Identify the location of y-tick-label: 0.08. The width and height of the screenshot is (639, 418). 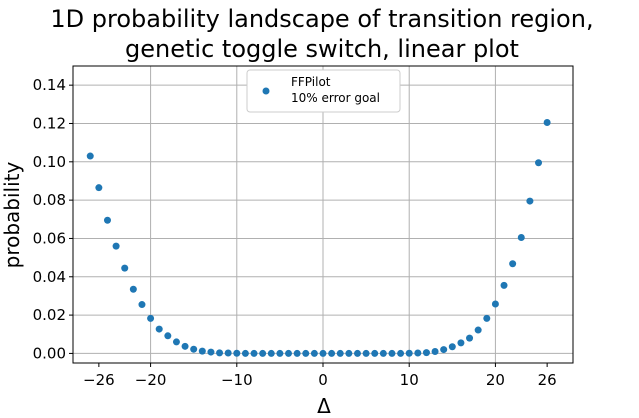
(49, 200).